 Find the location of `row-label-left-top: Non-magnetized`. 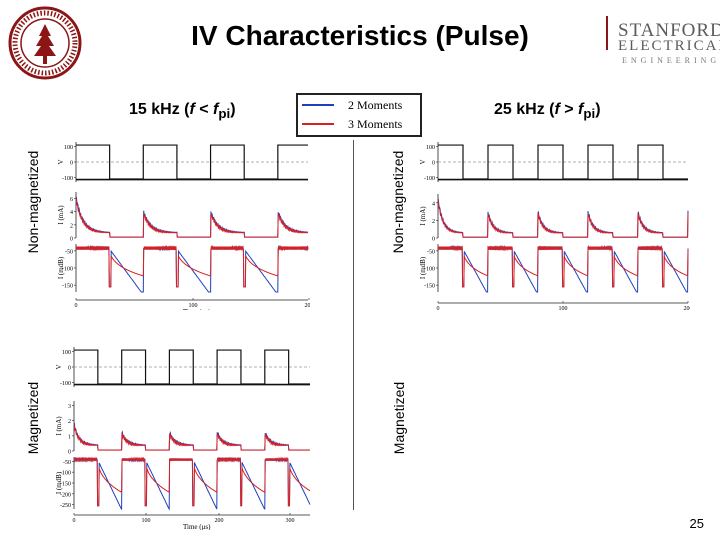

row-label-left-top: Non-magnetized is located at coordinates (33, 202).